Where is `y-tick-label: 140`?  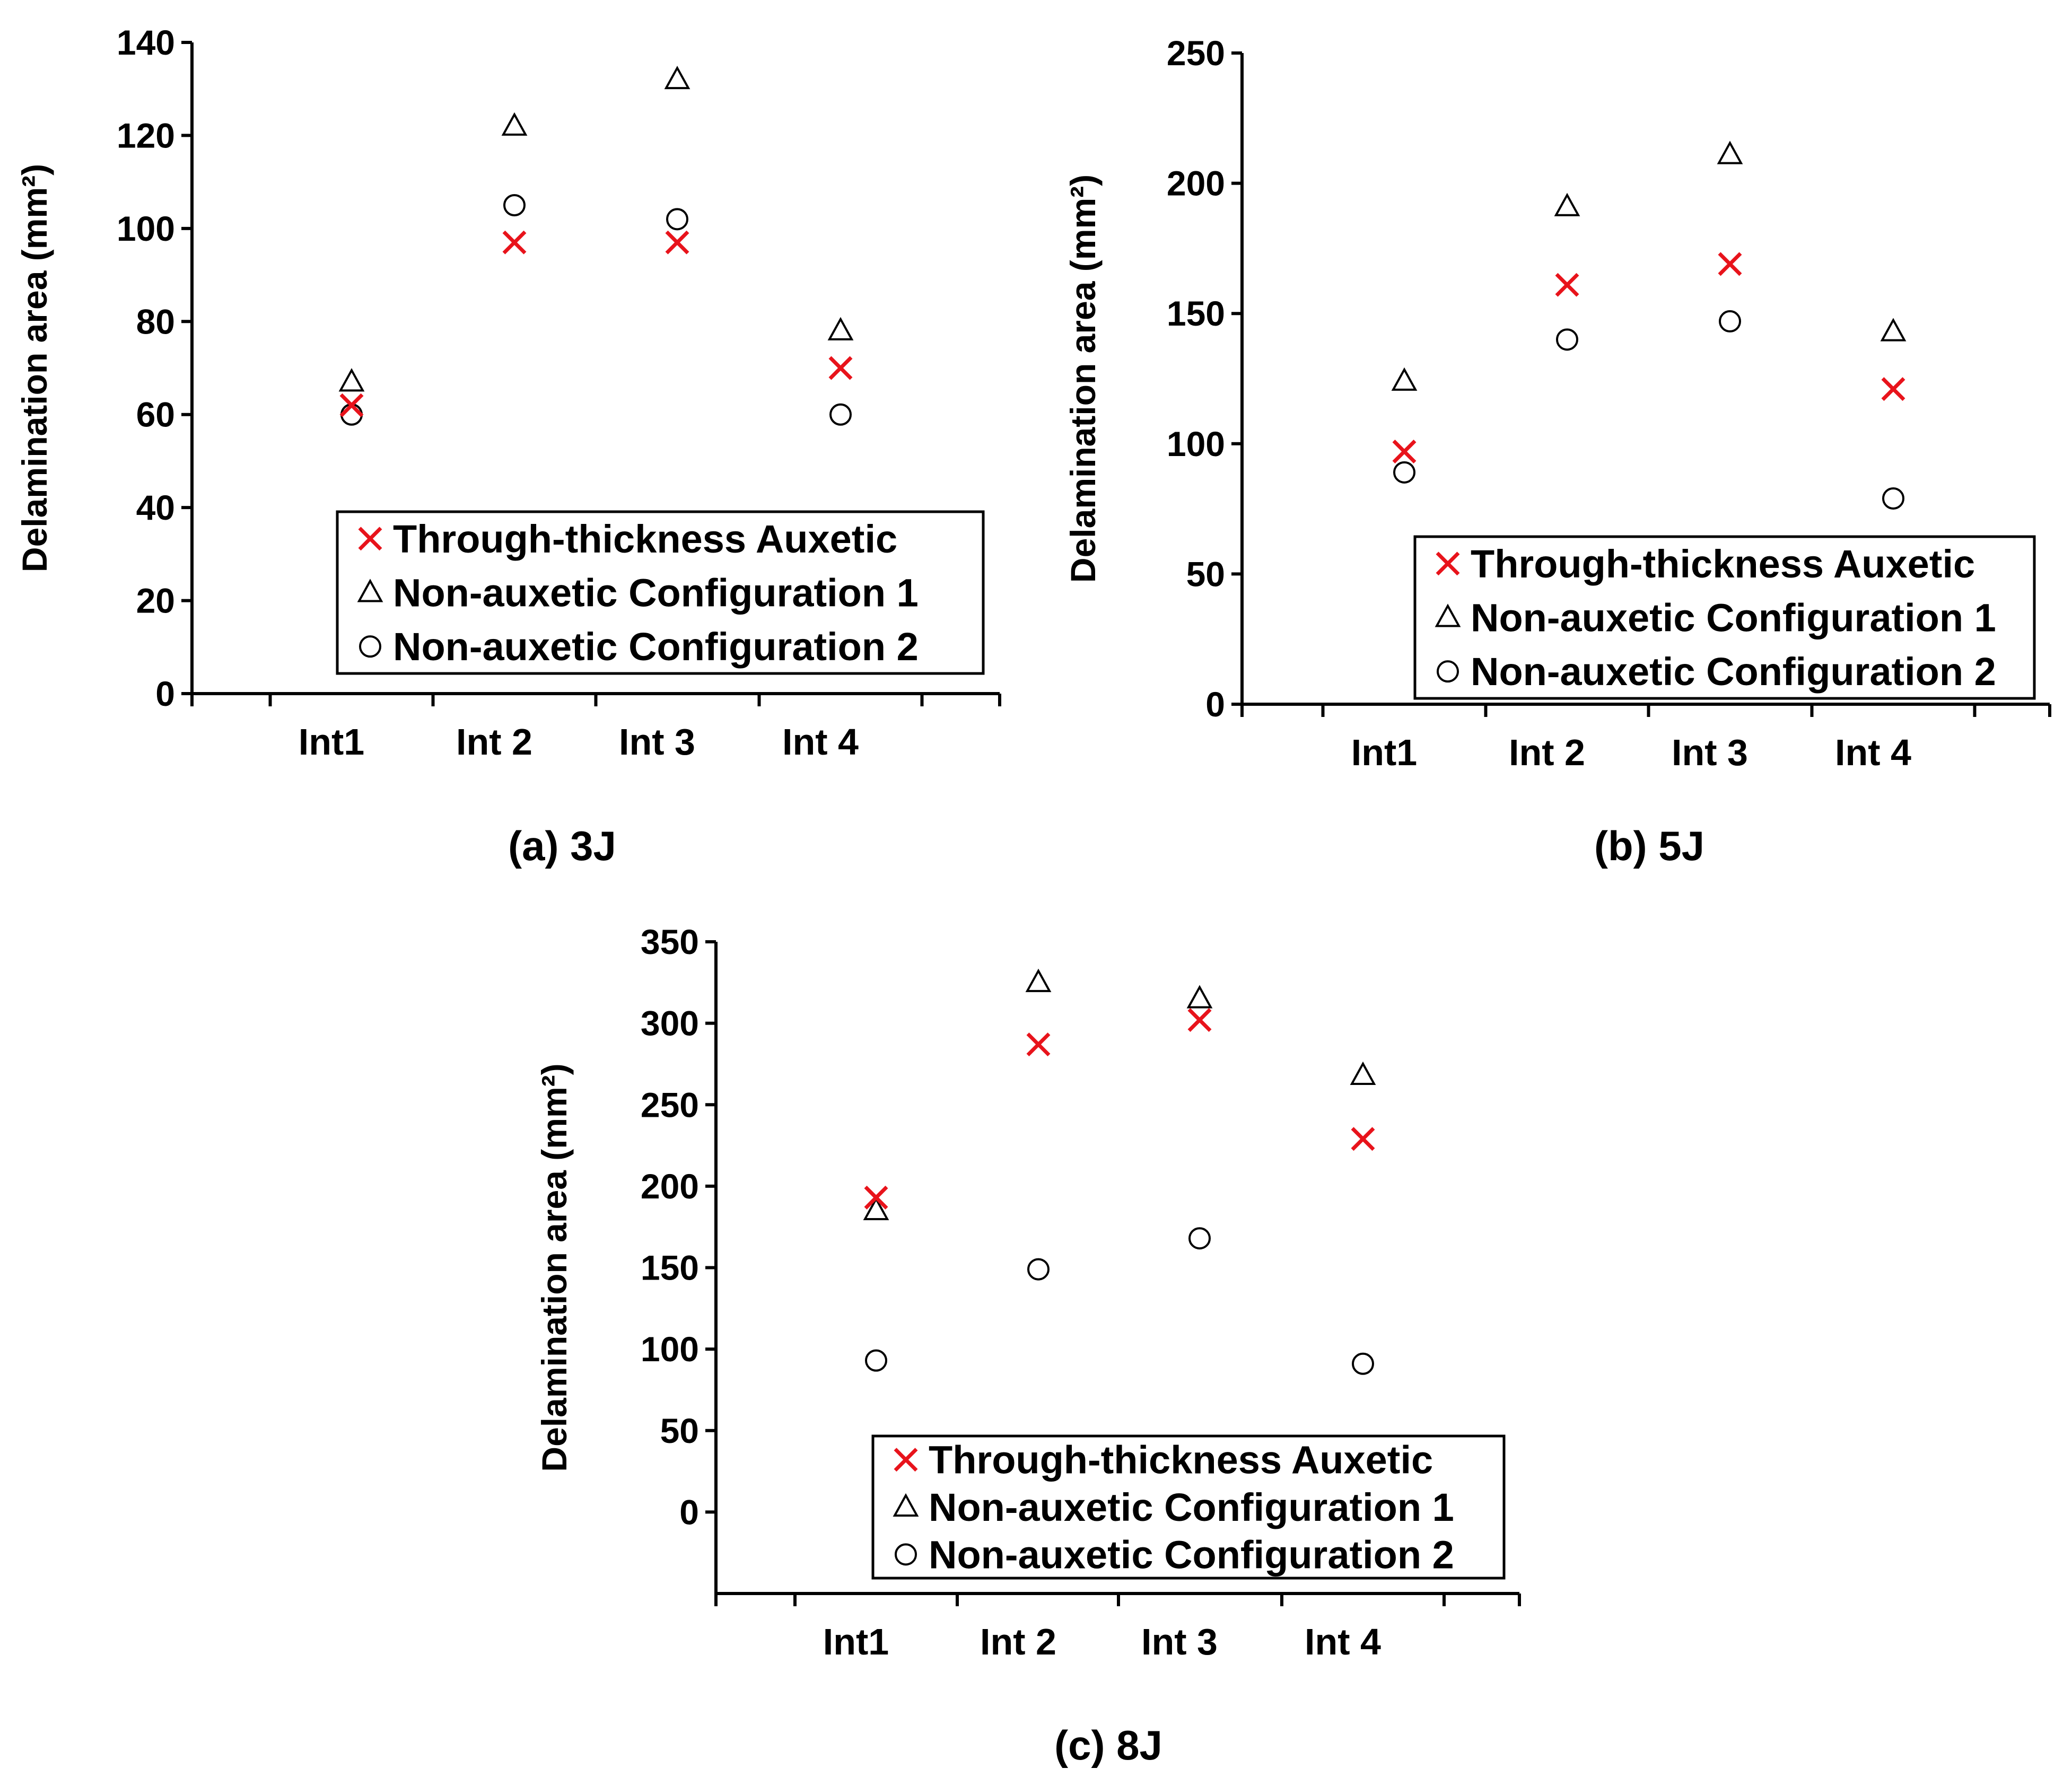
y-tick-label: 140 is located at coordinates (146, 42).